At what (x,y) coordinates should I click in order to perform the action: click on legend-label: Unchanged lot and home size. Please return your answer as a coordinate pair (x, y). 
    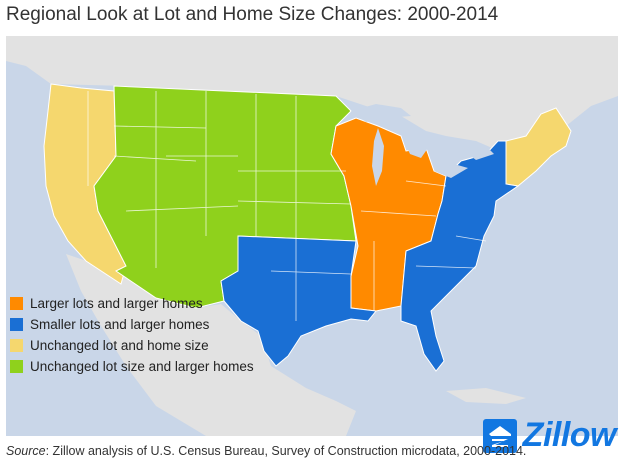
    Looking at the image, I should click on (119, 345).